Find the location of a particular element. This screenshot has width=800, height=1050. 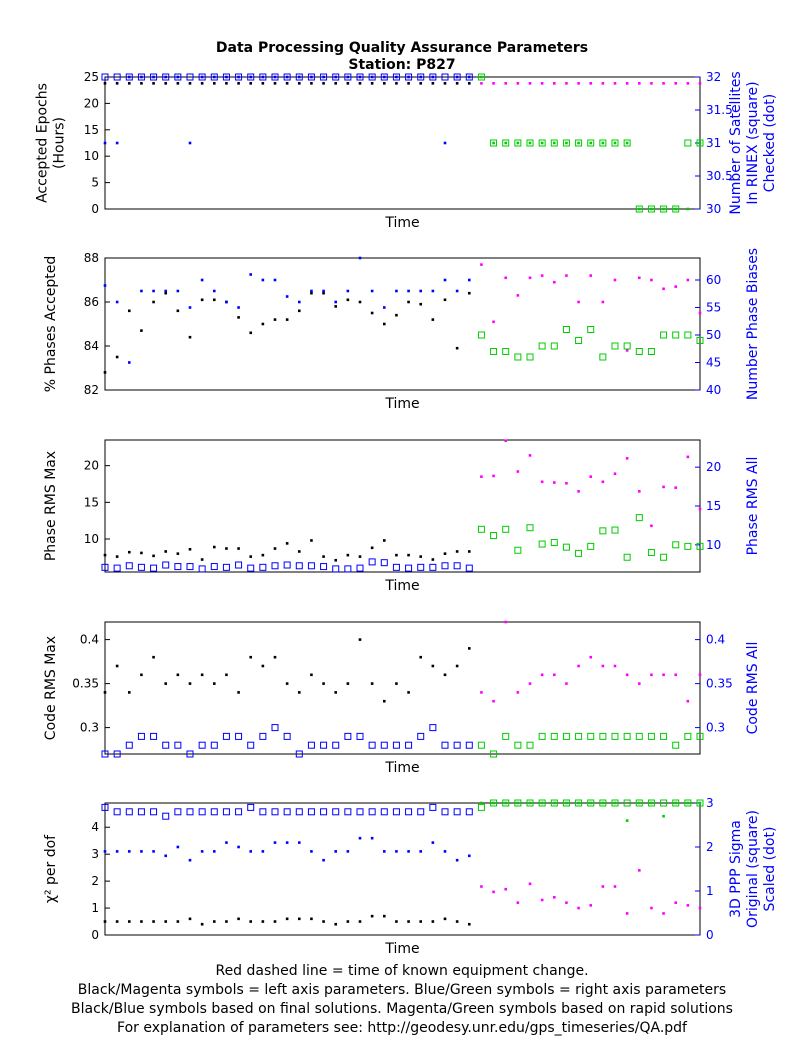

x-axis-label: Time is located at coordinates (401, 768).